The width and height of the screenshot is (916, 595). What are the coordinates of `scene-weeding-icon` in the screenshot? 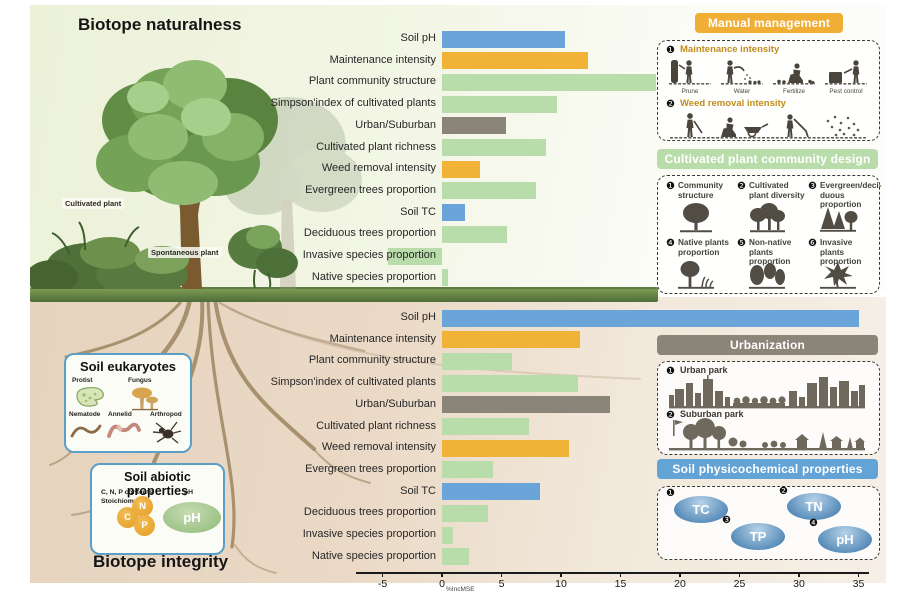 It's located at (768, 125).